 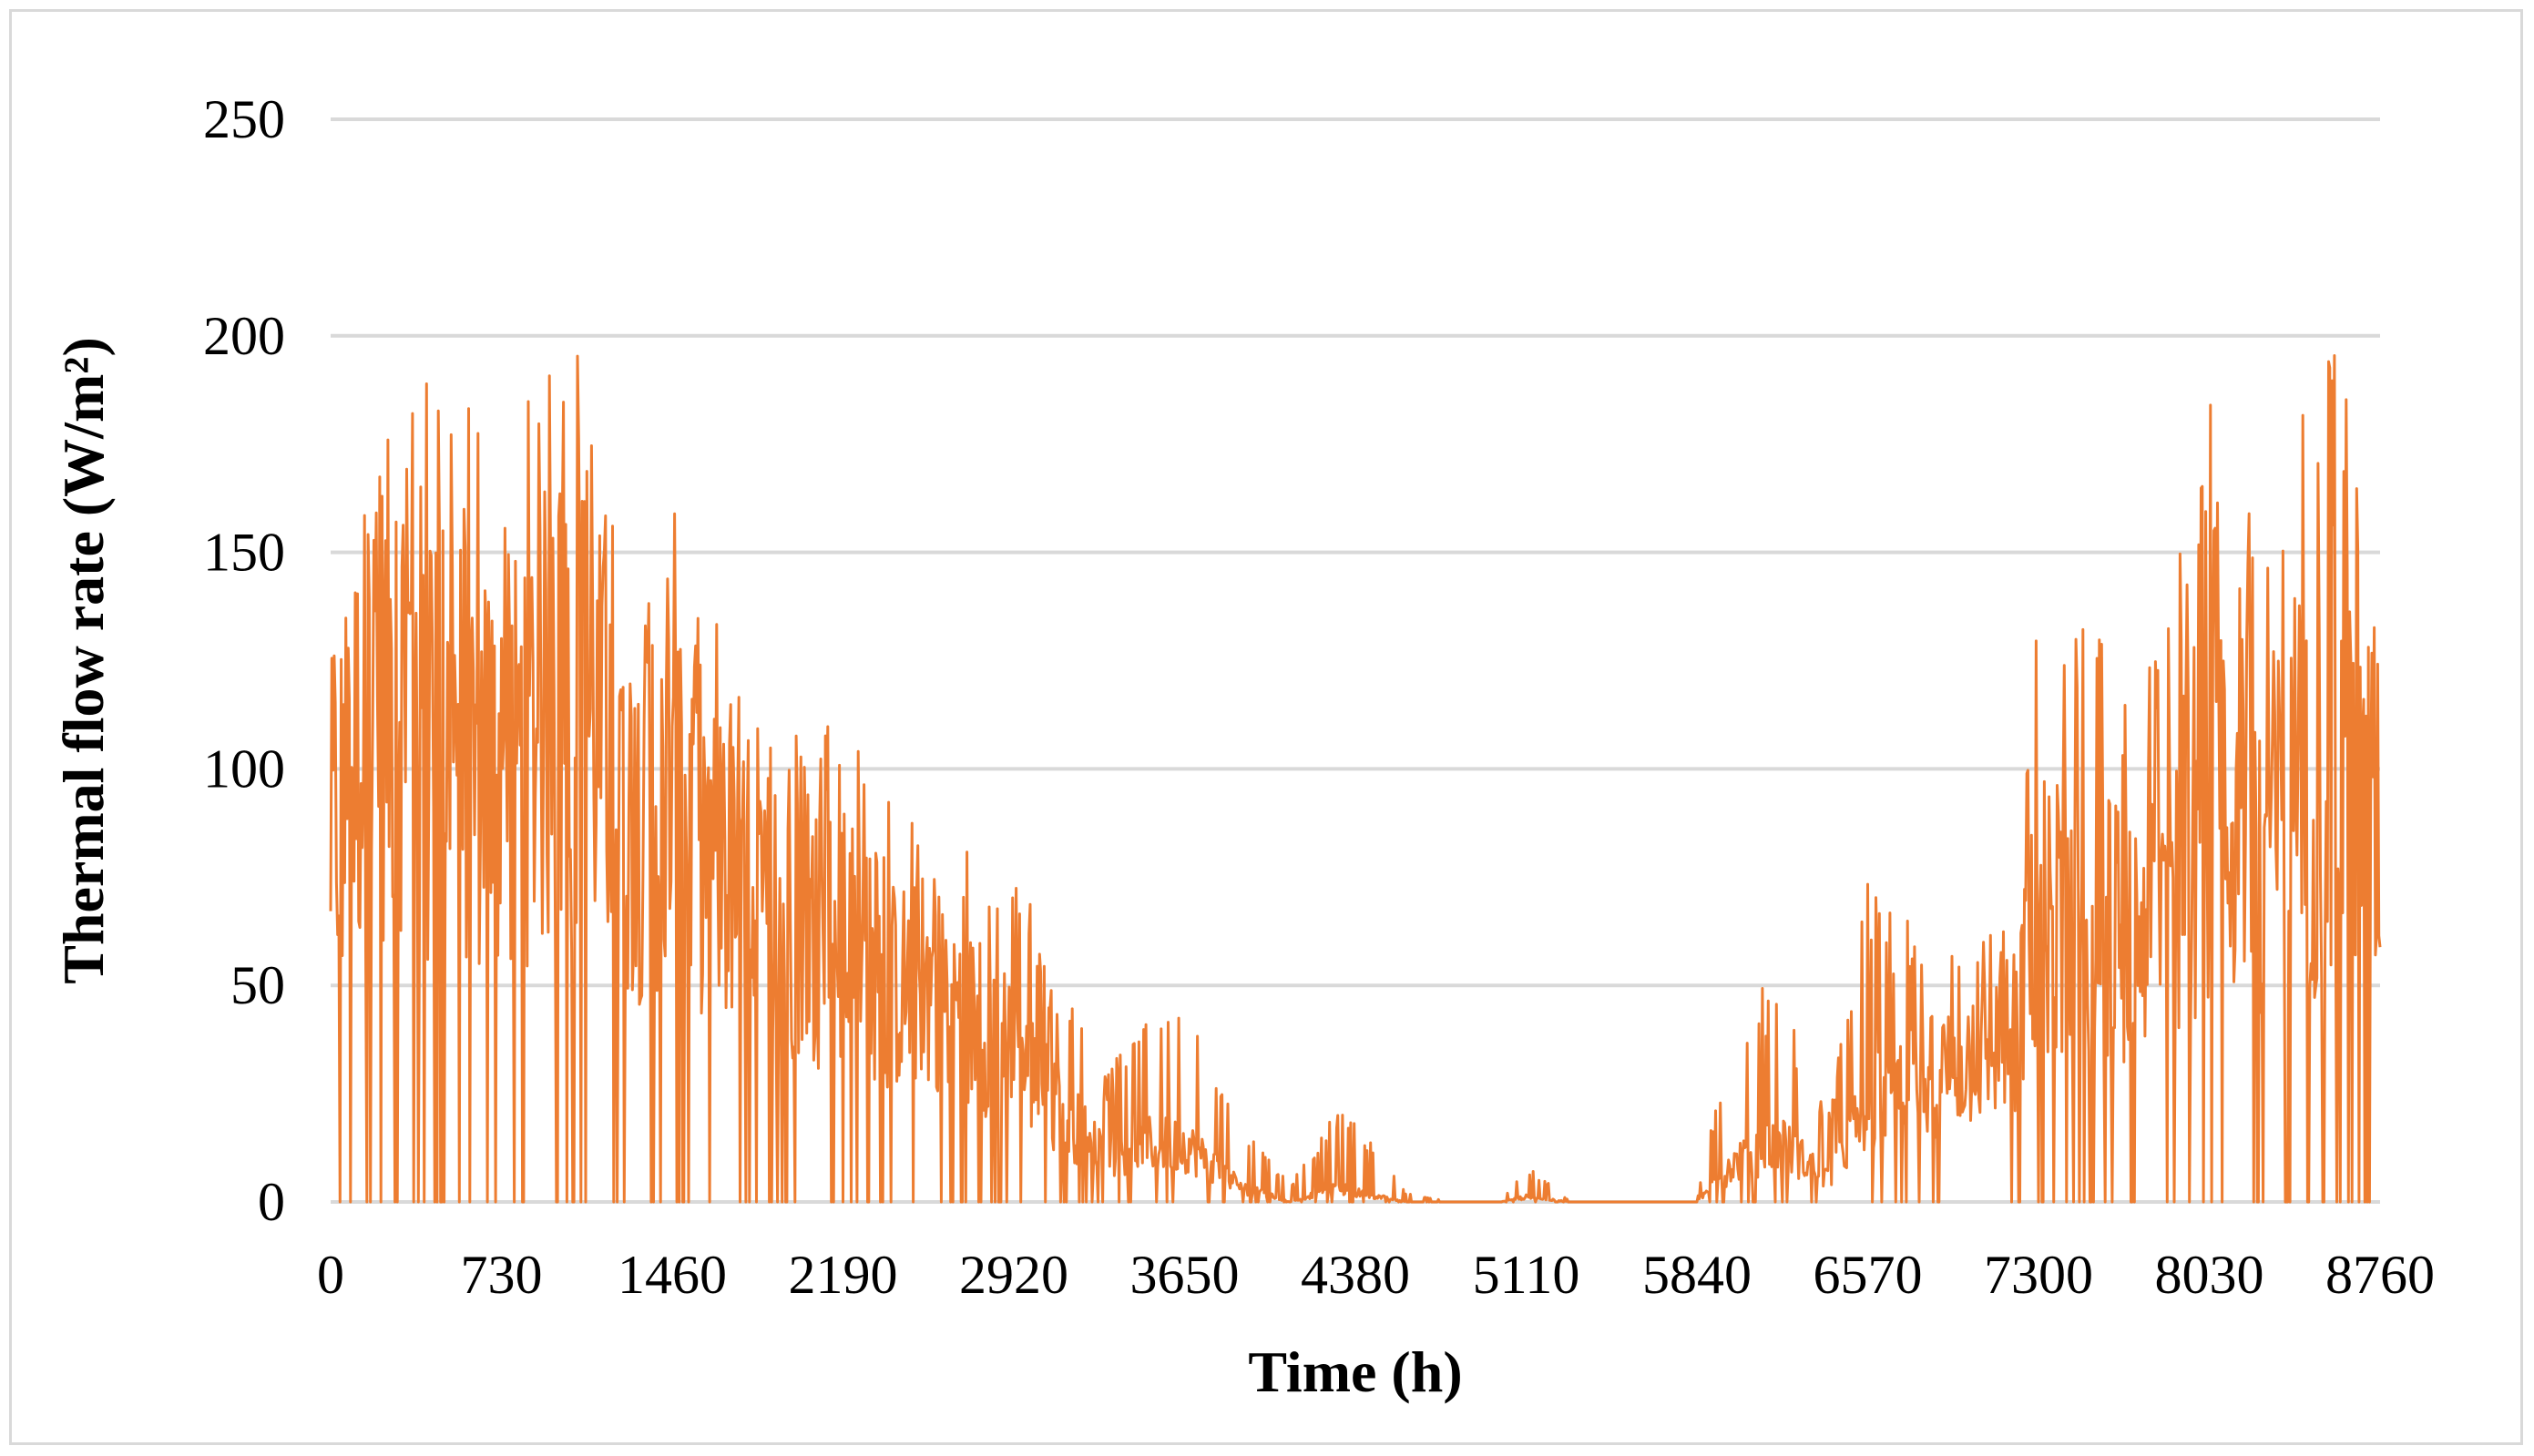 I want to click on x-axis-title: Time (h), so click(x=1355, y=1371).